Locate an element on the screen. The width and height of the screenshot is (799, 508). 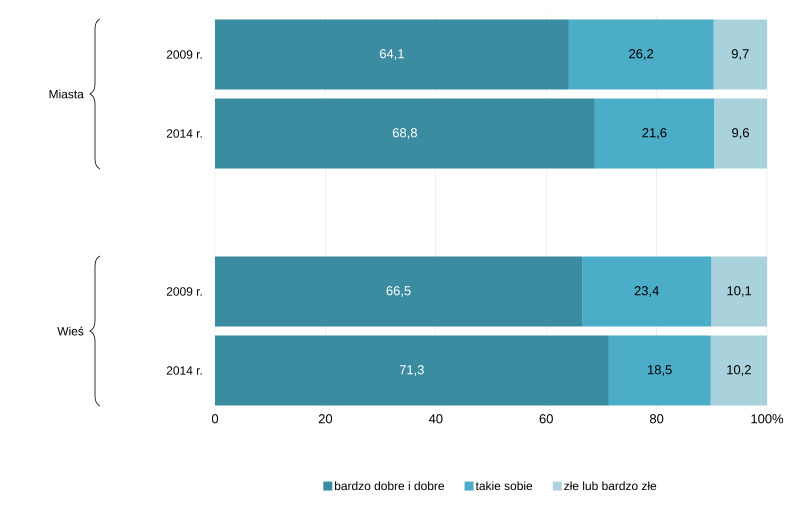
data-label: 64,1 is located at coordinates (392, 54).